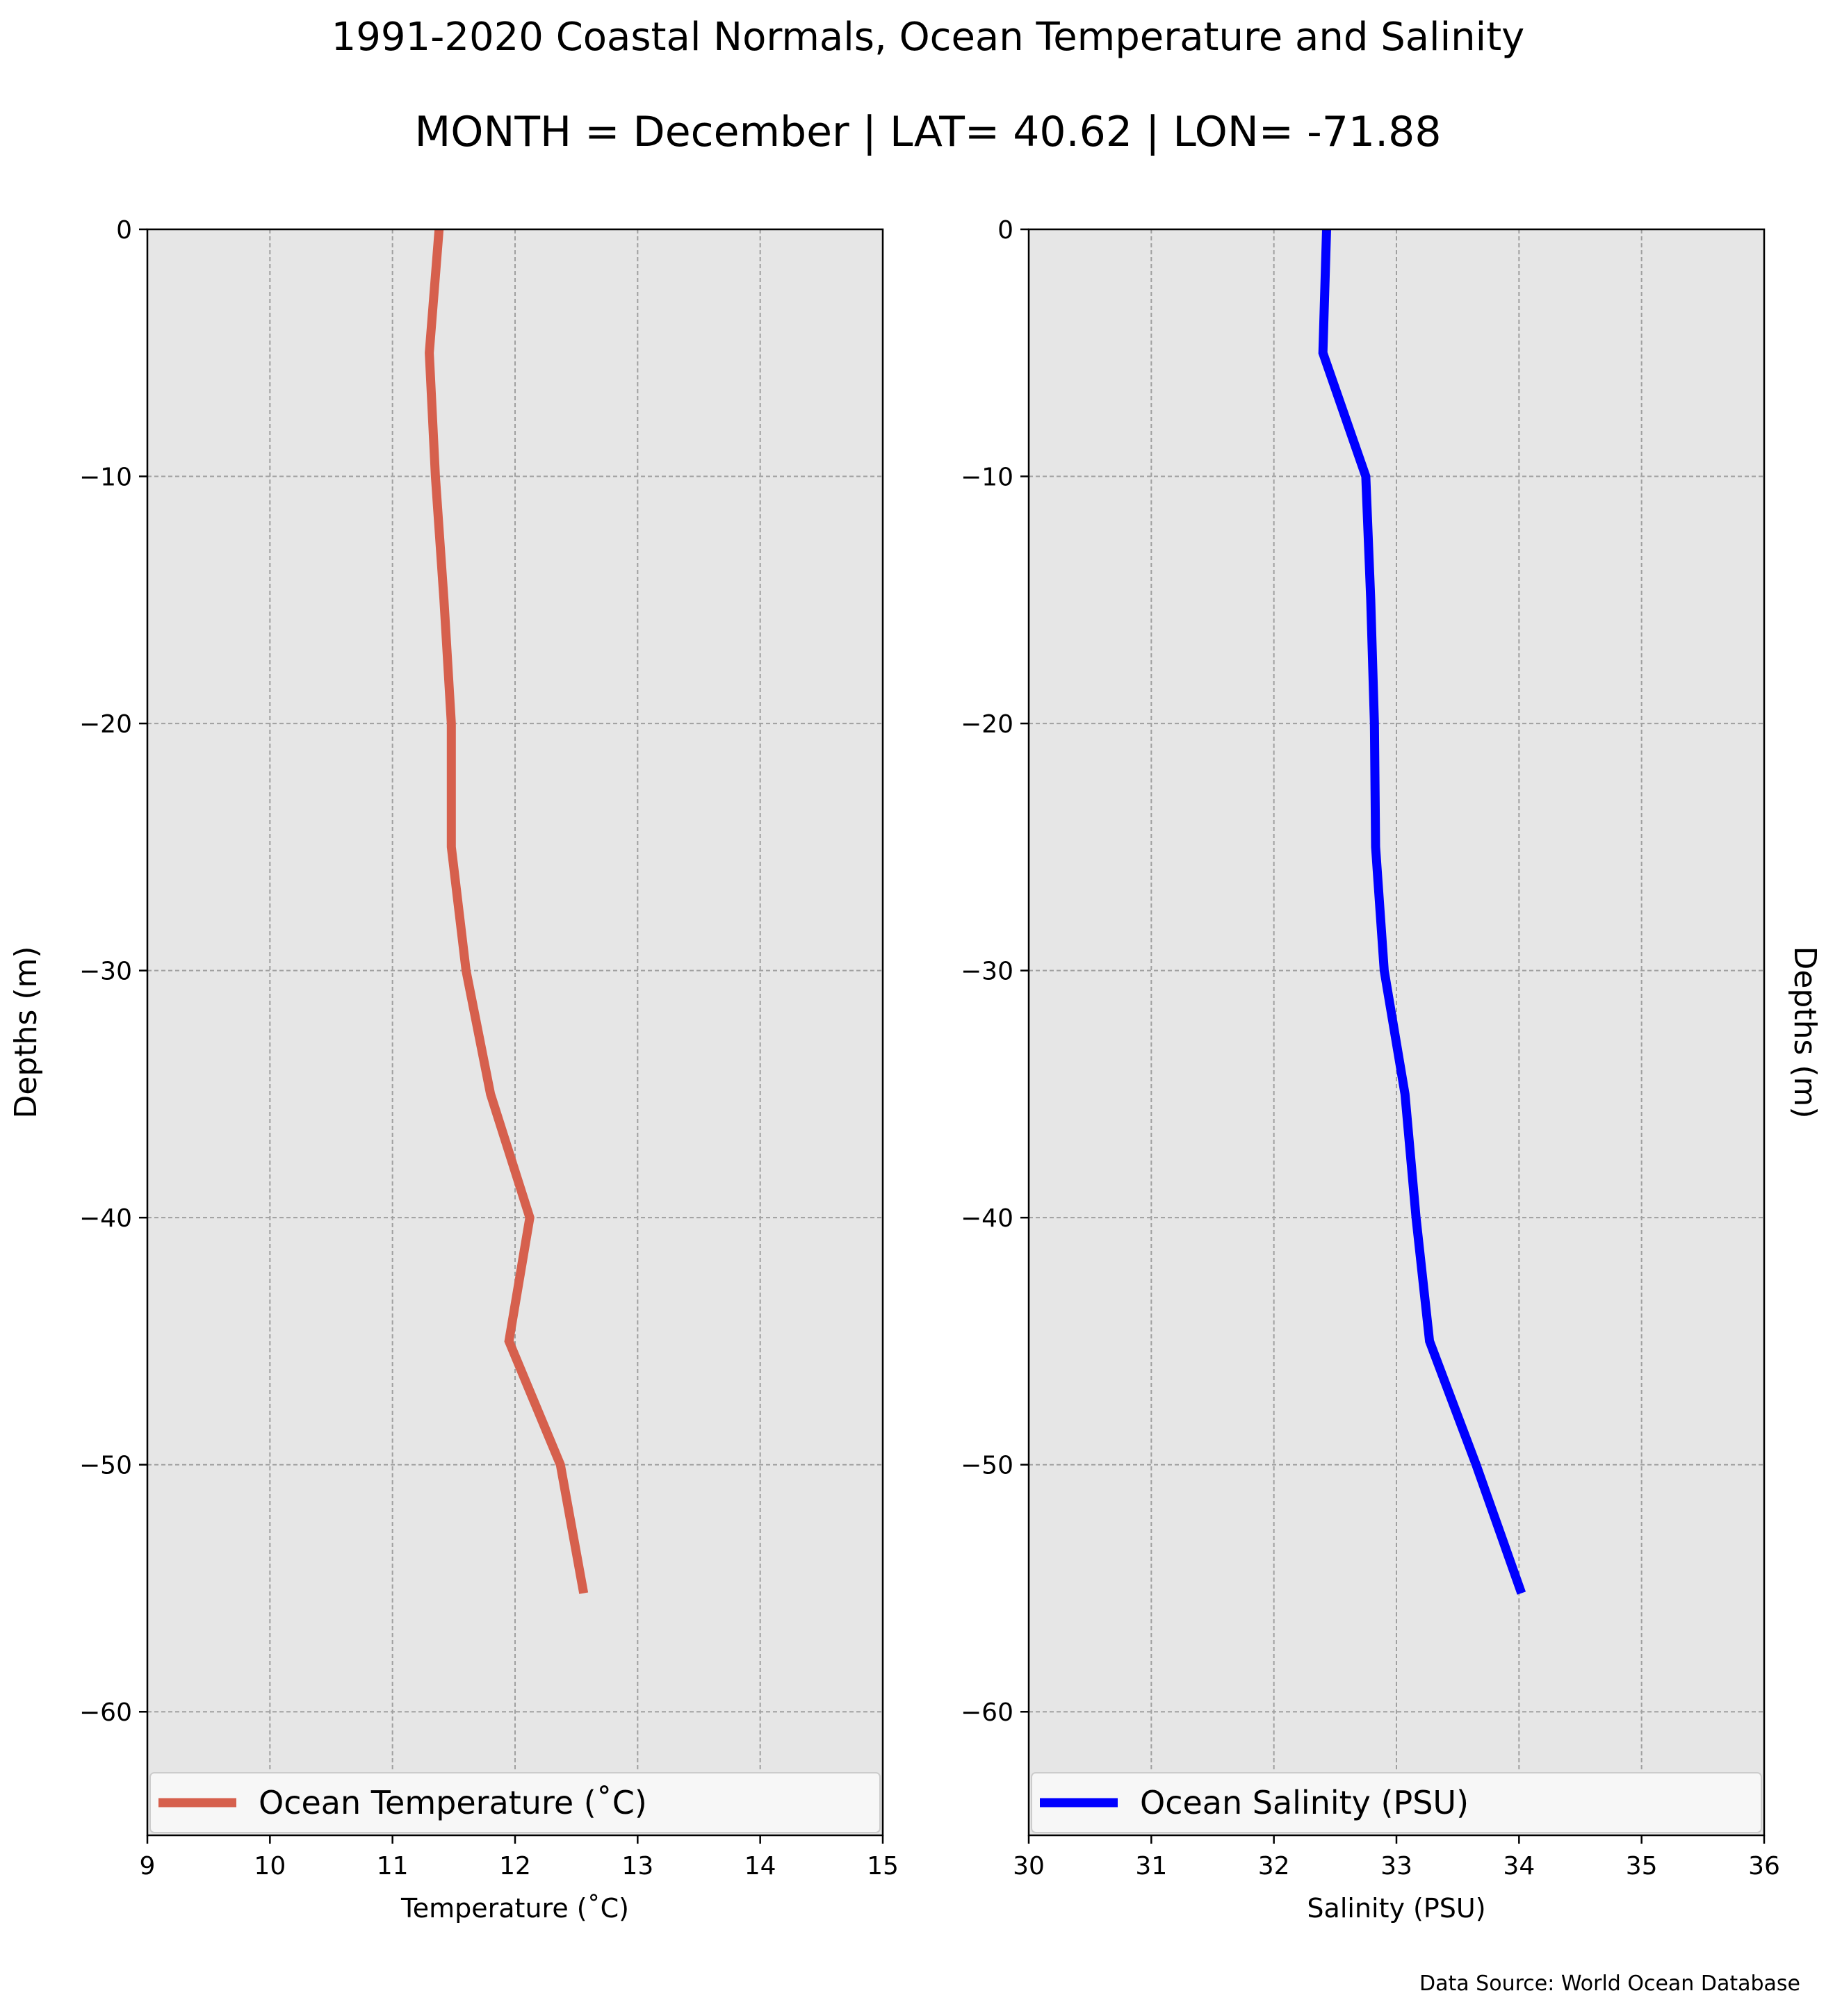  I want to click on temperature-y-tick-label: 0, so click(124, 231).